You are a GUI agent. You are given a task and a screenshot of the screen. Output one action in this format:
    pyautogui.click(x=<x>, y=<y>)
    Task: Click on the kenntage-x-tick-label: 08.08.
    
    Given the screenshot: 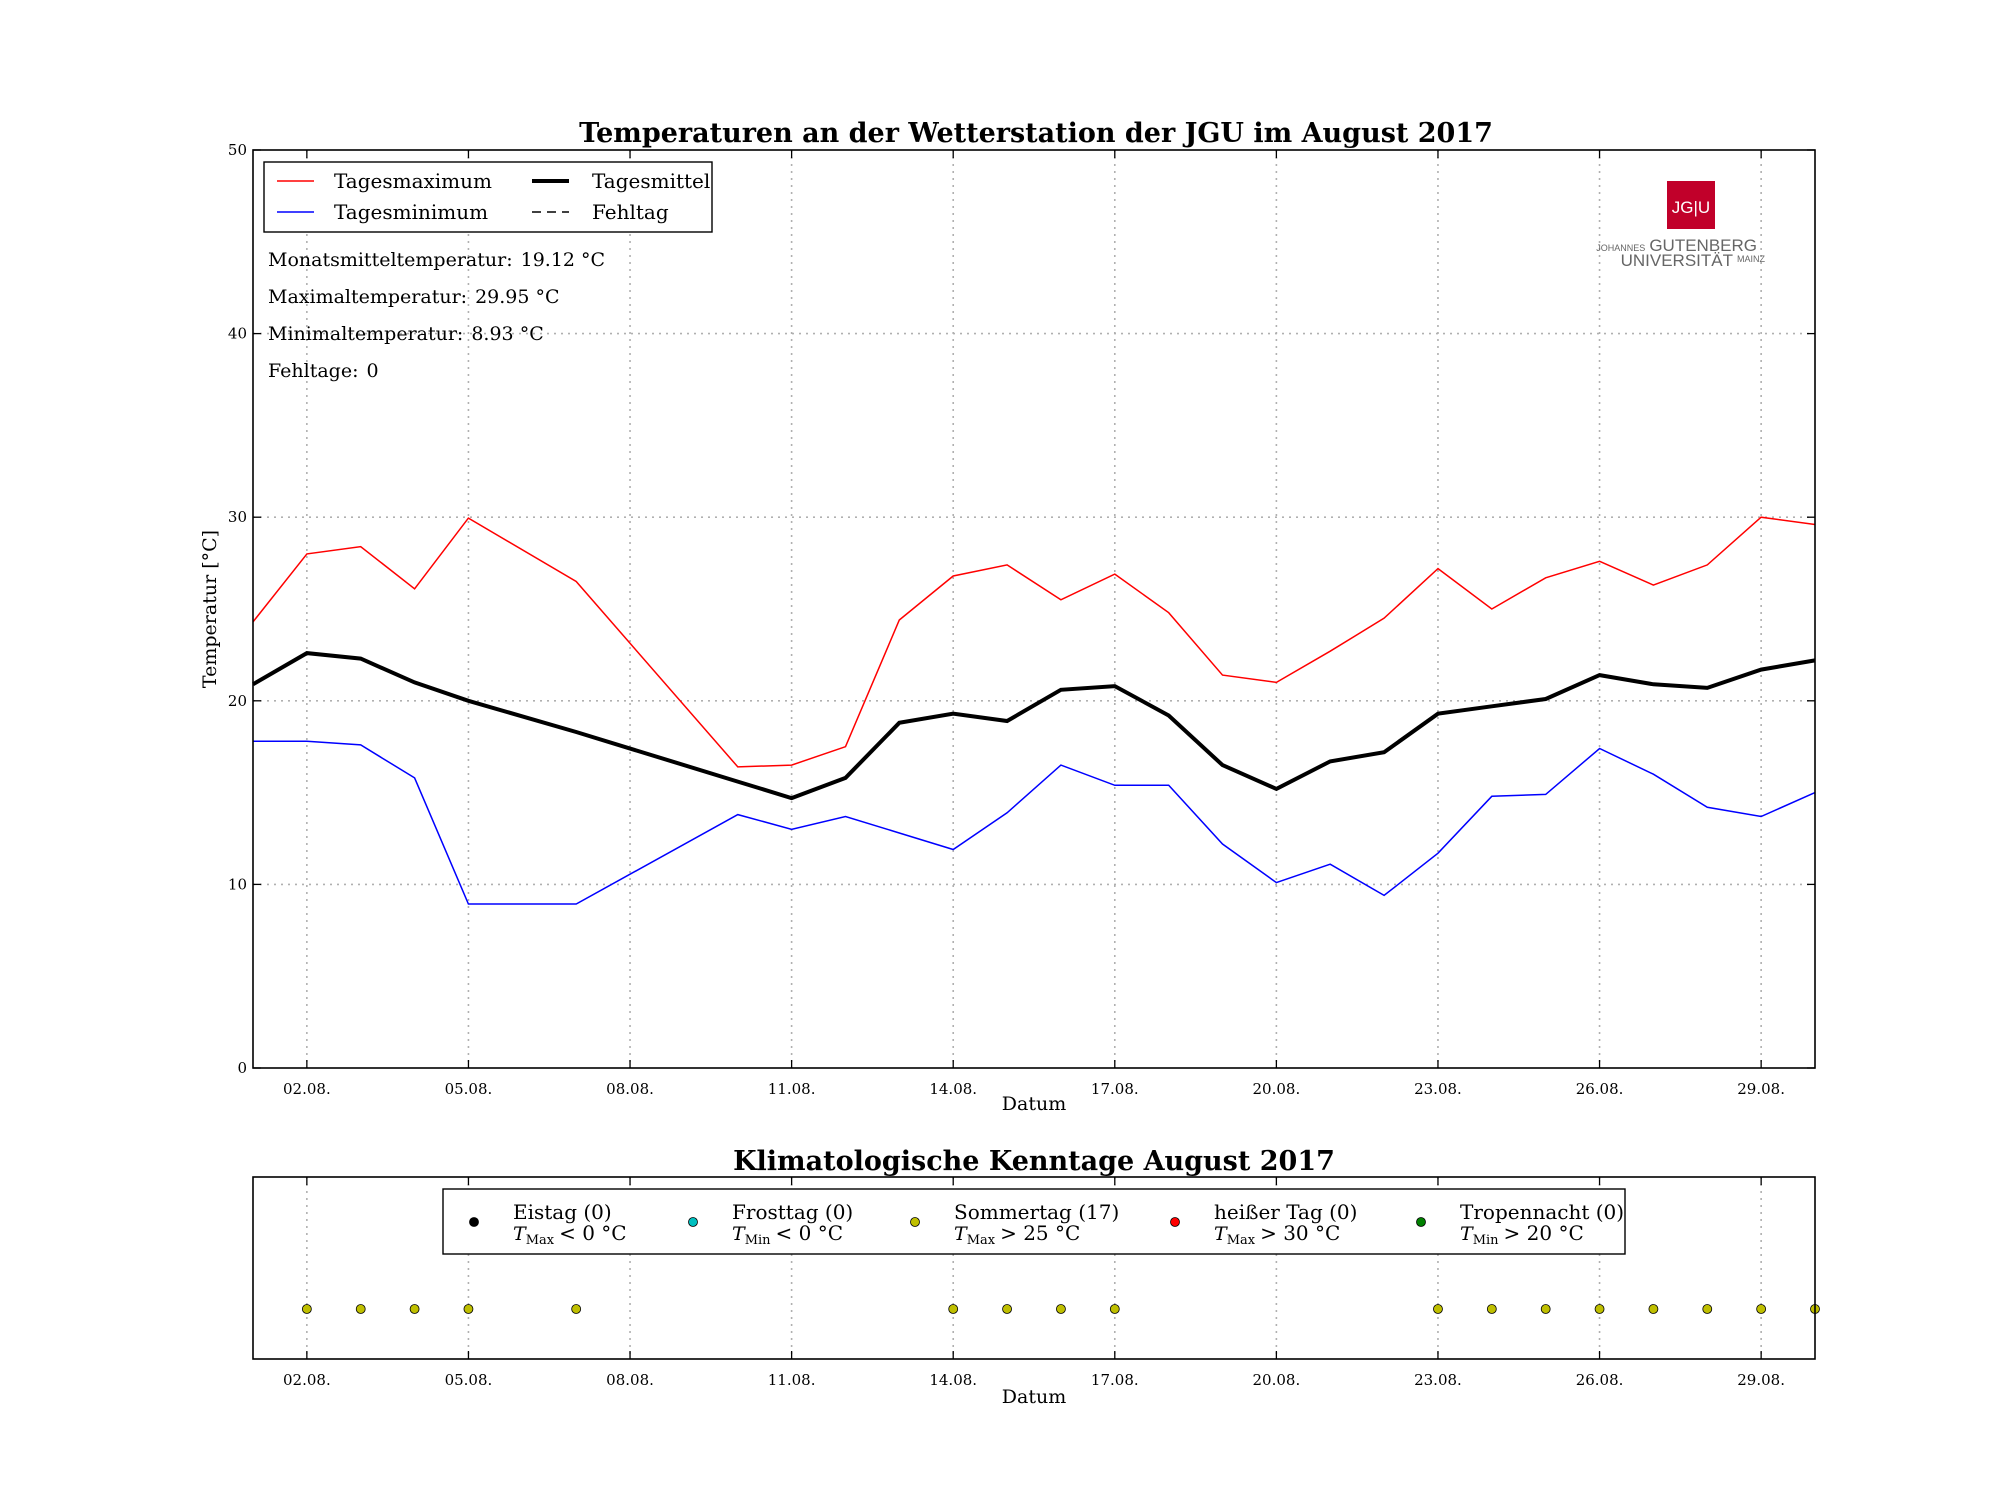 What is the action you would take?
    pyautogui.click(x=630, y=1380)
    